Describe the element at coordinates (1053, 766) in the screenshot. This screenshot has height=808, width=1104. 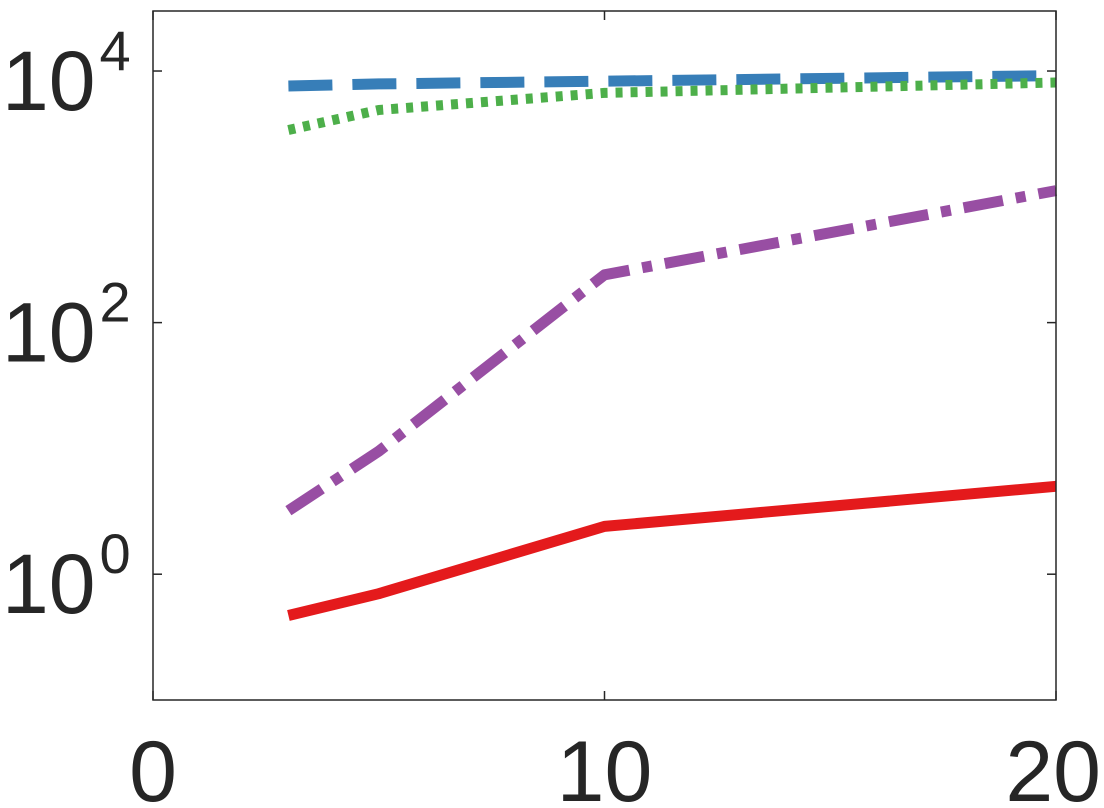
I see `x-tick-label-2: 20` at that location.